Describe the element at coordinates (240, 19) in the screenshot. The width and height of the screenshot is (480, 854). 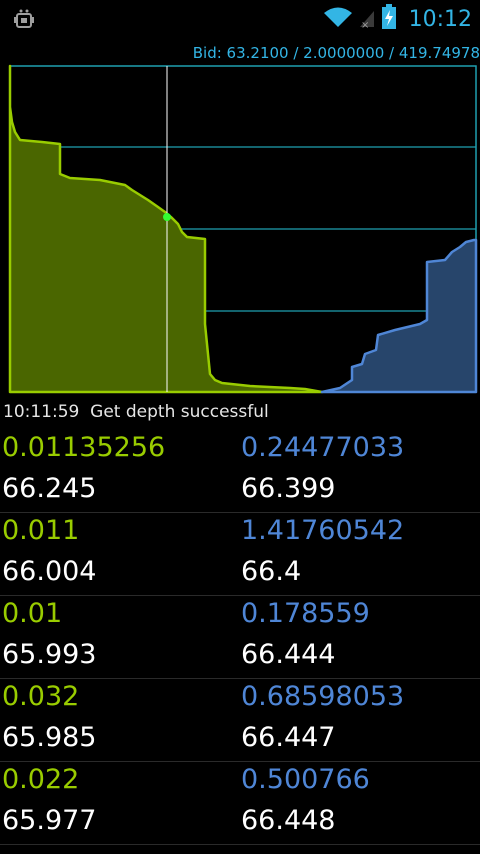
I see `status-bar: × 10:12` at that location.